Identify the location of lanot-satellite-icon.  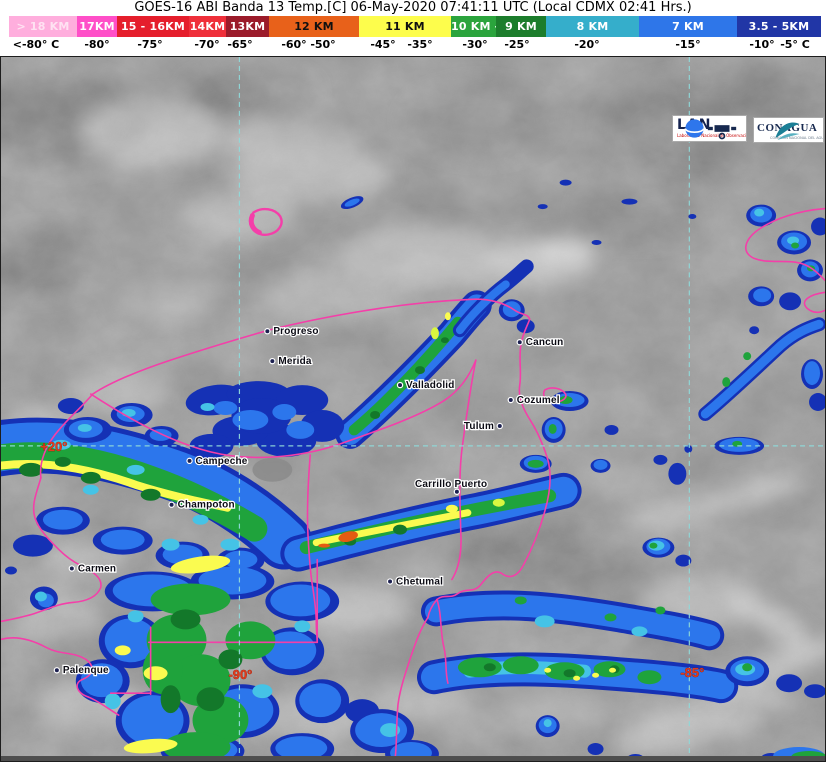
(710, 129).